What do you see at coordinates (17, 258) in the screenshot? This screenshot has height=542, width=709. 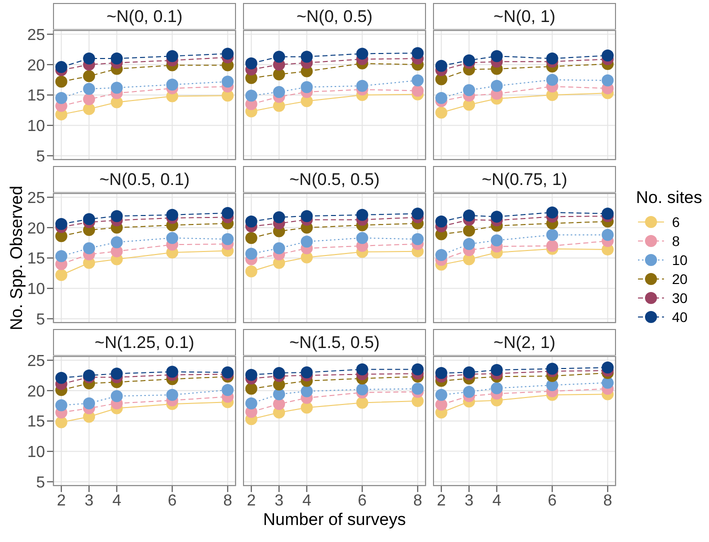 I see `y-axis-title: No. Spp. Observed` at bounding box center [17, 258].